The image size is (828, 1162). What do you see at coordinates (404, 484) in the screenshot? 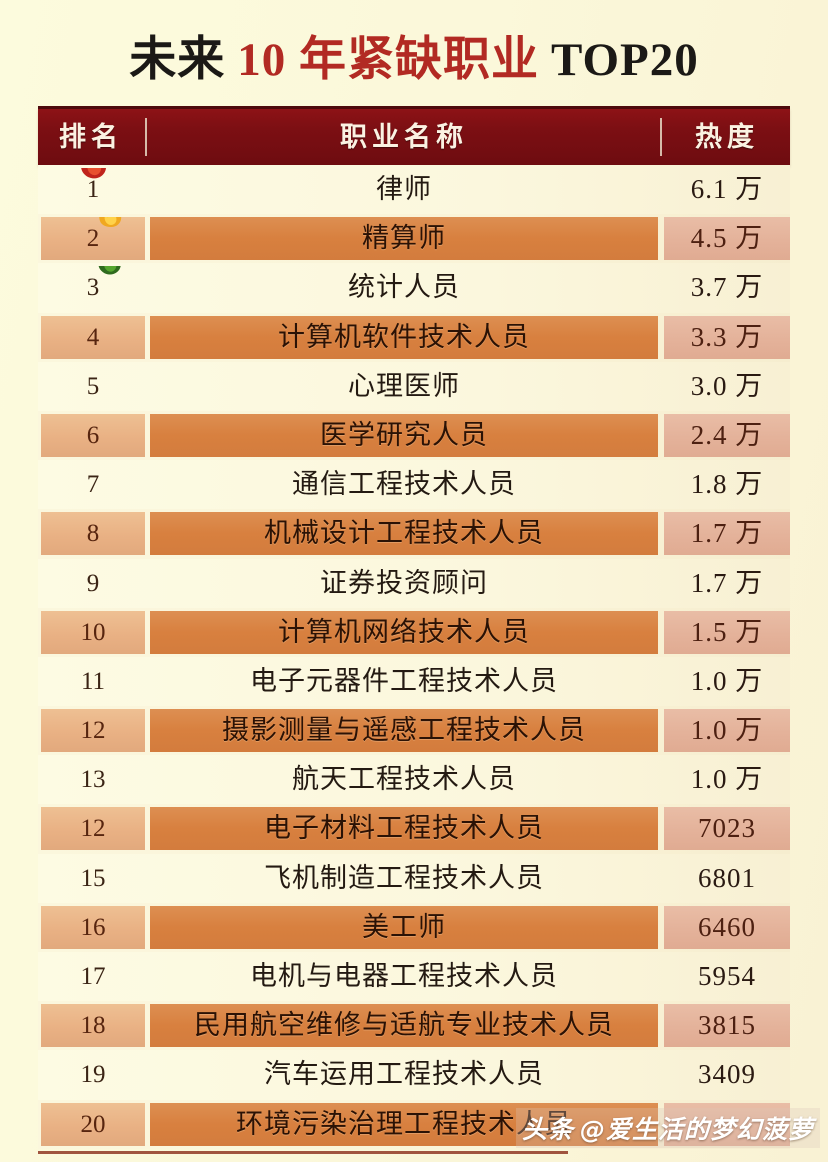
I see `cell-occupation-name: 通信工程技术人员` at bounding box center [404, 484].